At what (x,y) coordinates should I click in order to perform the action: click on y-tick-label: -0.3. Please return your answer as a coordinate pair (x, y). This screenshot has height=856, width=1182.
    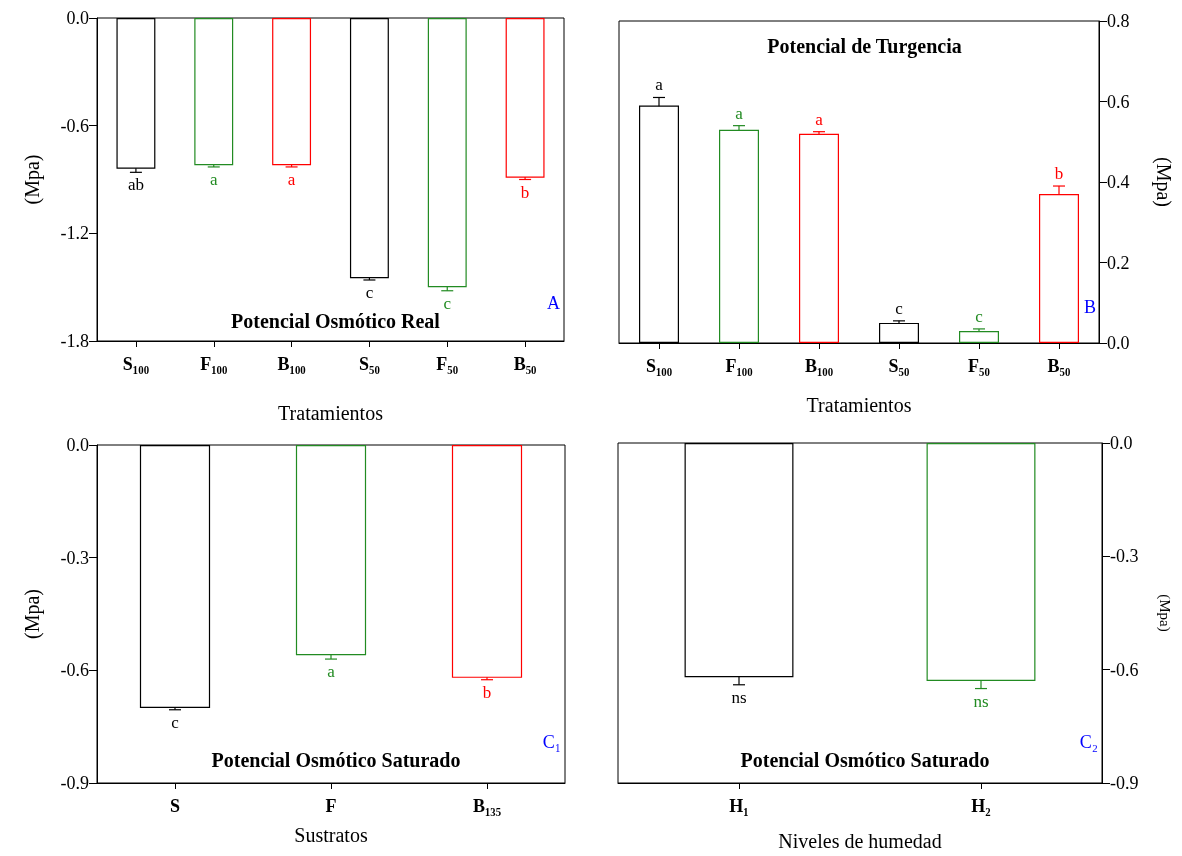
    Looking at the image, I should click on (74, 557).